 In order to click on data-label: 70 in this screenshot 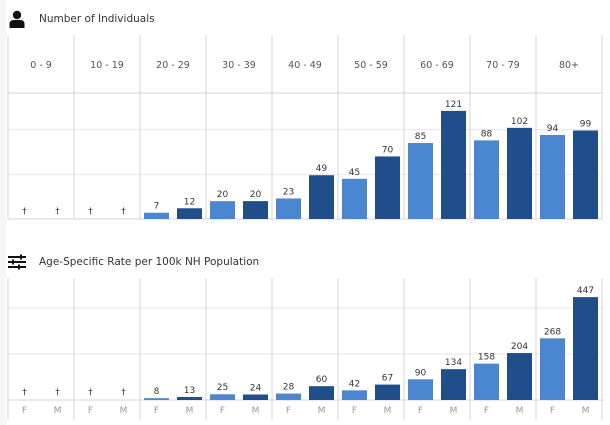, I will do `click(388, 150)`.